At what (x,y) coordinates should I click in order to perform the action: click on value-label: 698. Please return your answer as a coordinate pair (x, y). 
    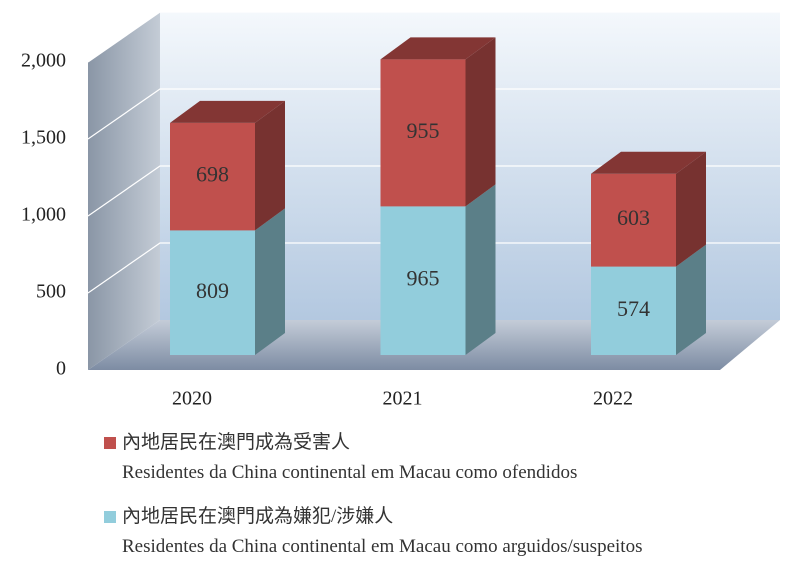
    Looking at the image, I should click on (212, 174).